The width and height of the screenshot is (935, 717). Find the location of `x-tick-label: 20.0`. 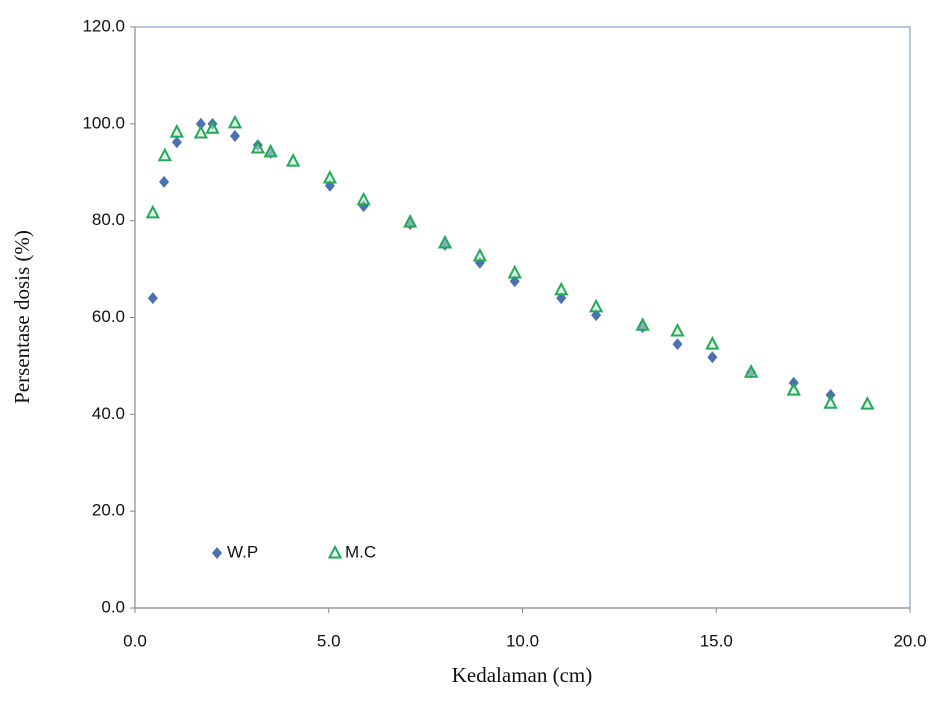

x-tick-label: 20.0 is located at coordinates (909, 640).